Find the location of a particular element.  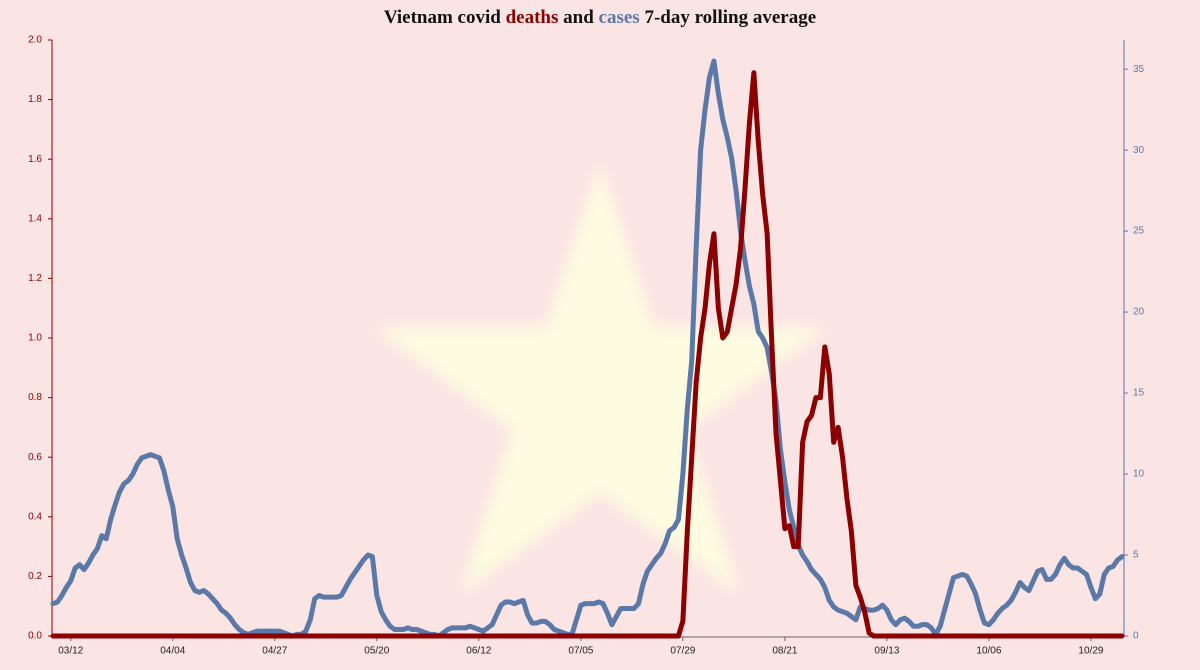

y-tick-label: 1.6 is located at coordinates (35, 159).